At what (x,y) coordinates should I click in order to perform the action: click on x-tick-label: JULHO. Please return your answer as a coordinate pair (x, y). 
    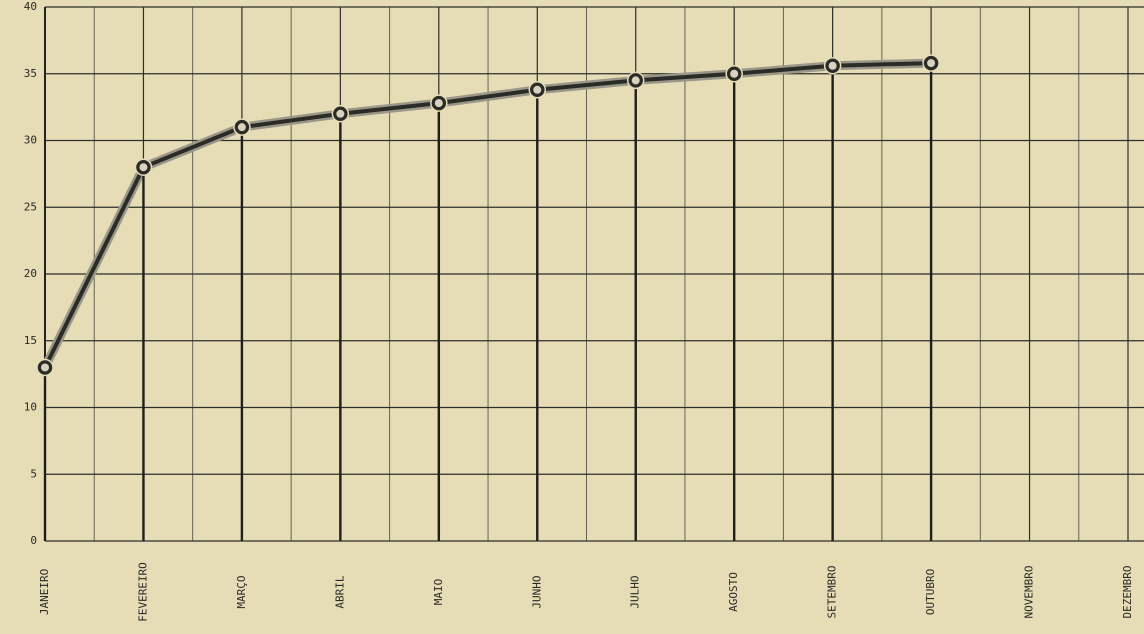
    Looking at the image, I should click on (635, 591).